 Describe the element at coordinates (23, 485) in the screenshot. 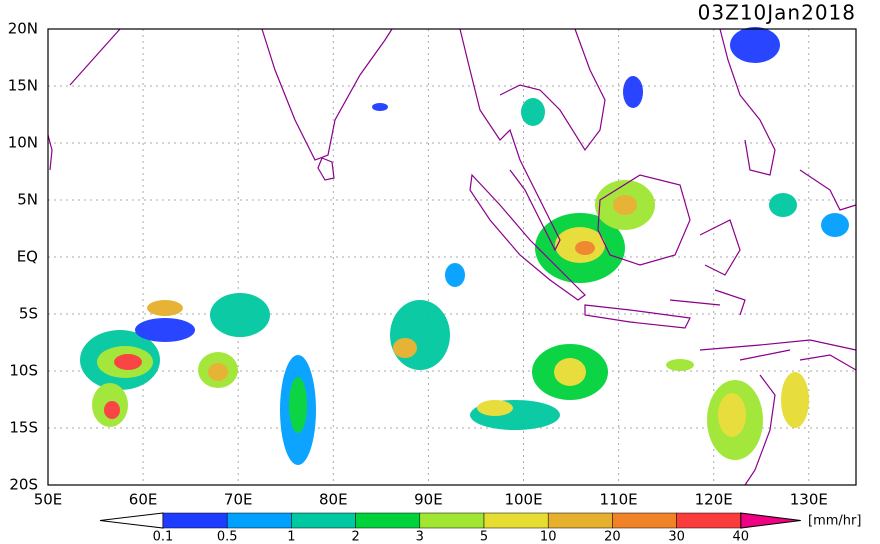

I see `latitude-label: 20S` at that location.